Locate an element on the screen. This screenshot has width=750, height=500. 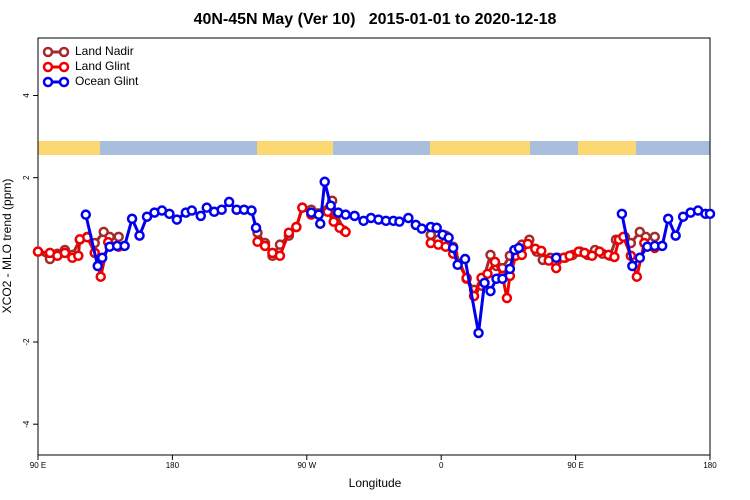
legend-label: Land Glint is located at coordinates (102, 66).